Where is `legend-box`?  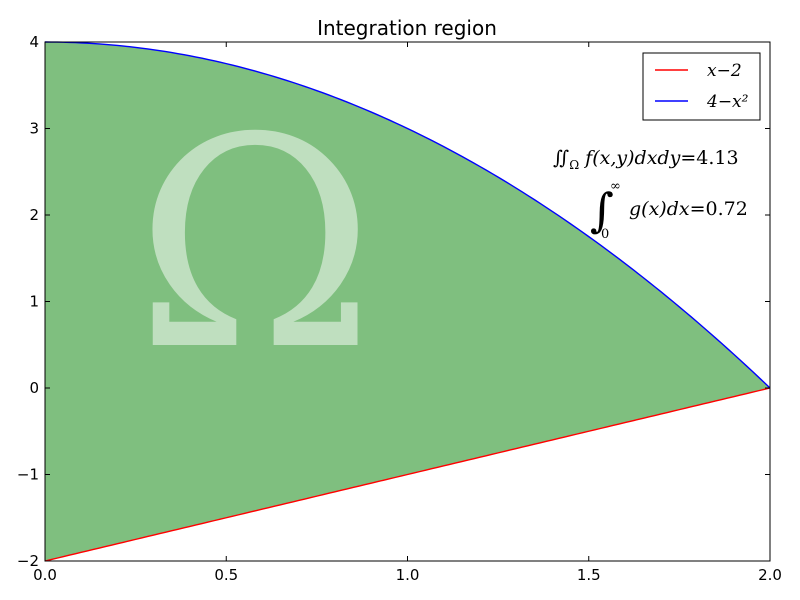 legend-box is located at coordinates (701, 86).